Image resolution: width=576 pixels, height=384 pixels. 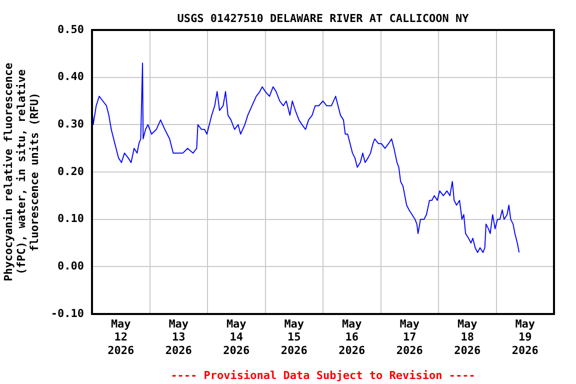 I want to click on chart-title: USGS 01427510 DELAWARE RIVER AT CALLICOON NY, so click(x=323, y=18).